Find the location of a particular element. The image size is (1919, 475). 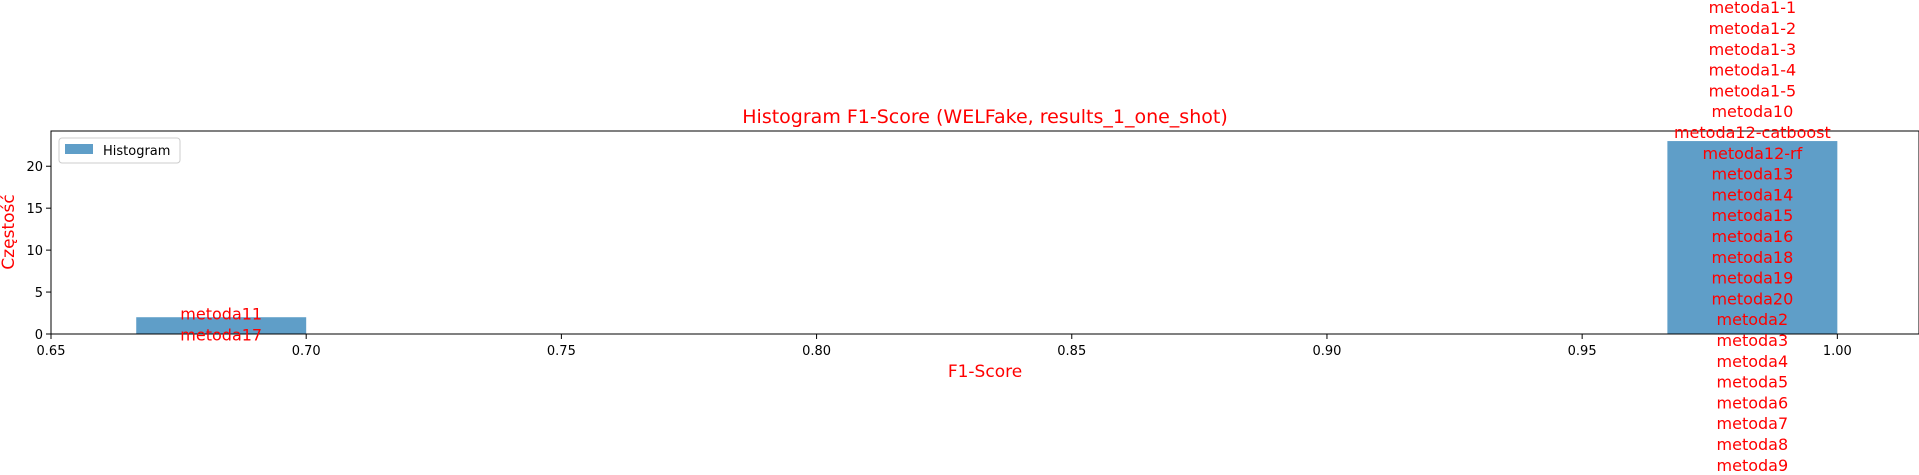

x-tick-label: 0.75 is located at coordinates (561, 351).